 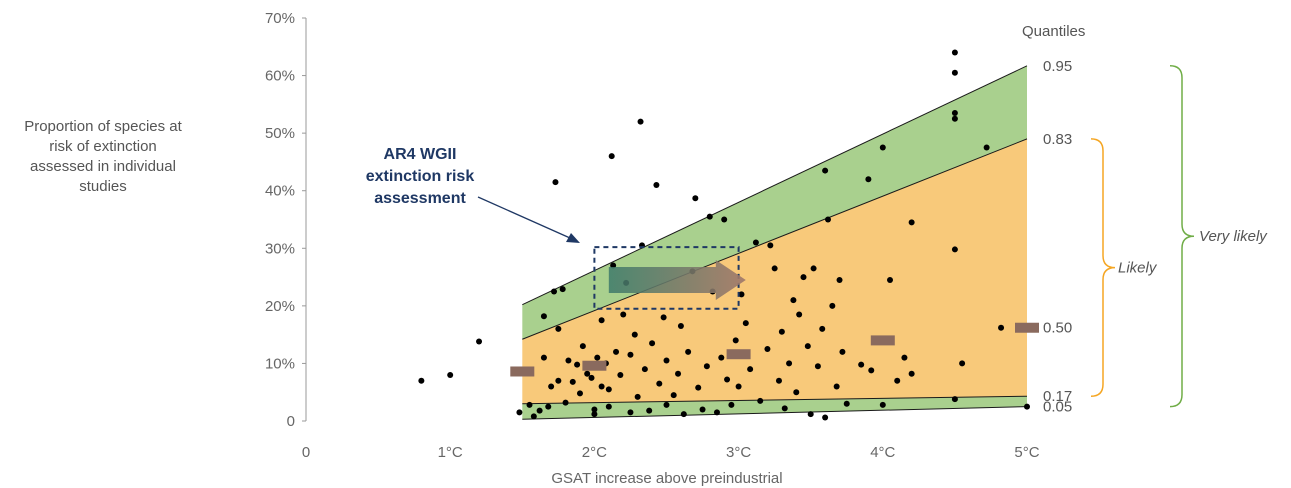 I want to click on quantile-label: 0.83, so click(x=1057, y=139).